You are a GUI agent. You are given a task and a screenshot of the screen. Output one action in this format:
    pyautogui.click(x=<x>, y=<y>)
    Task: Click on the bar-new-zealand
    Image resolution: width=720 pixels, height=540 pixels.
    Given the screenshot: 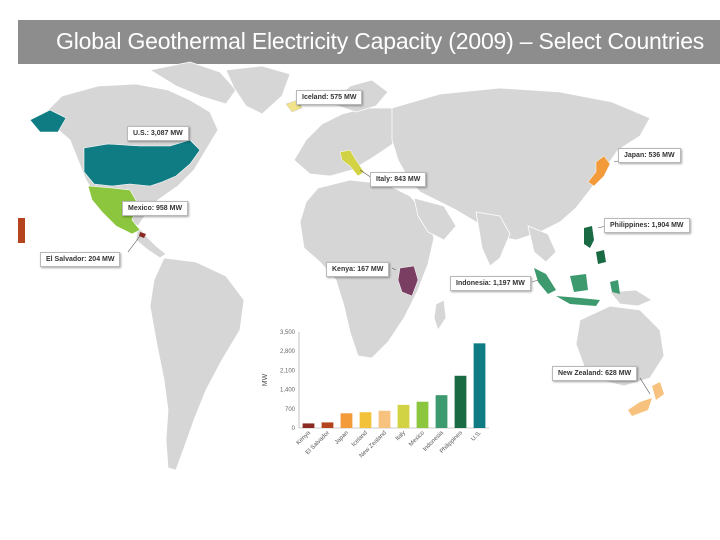 What is the action you would take?
    pyautogui.click(x=384, y=419)
    